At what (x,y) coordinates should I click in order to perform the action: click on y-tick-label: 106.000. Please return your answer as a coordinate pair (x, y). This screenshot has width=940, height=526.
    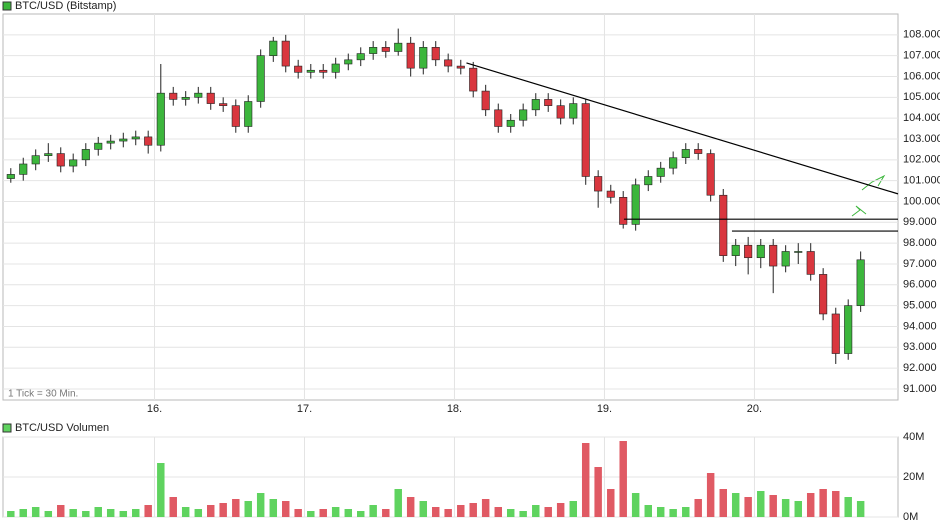
    Looking at the image, I should click on (921, 76).